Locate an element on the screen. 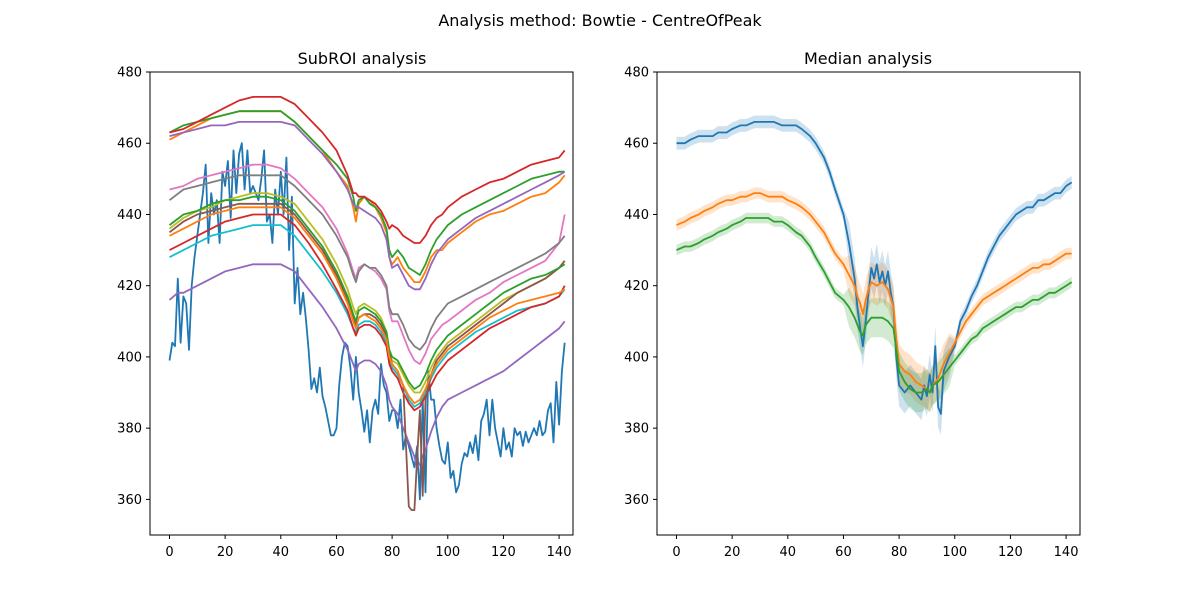  subroi-ytick-label: 380 is located at coordinates (129, 429).